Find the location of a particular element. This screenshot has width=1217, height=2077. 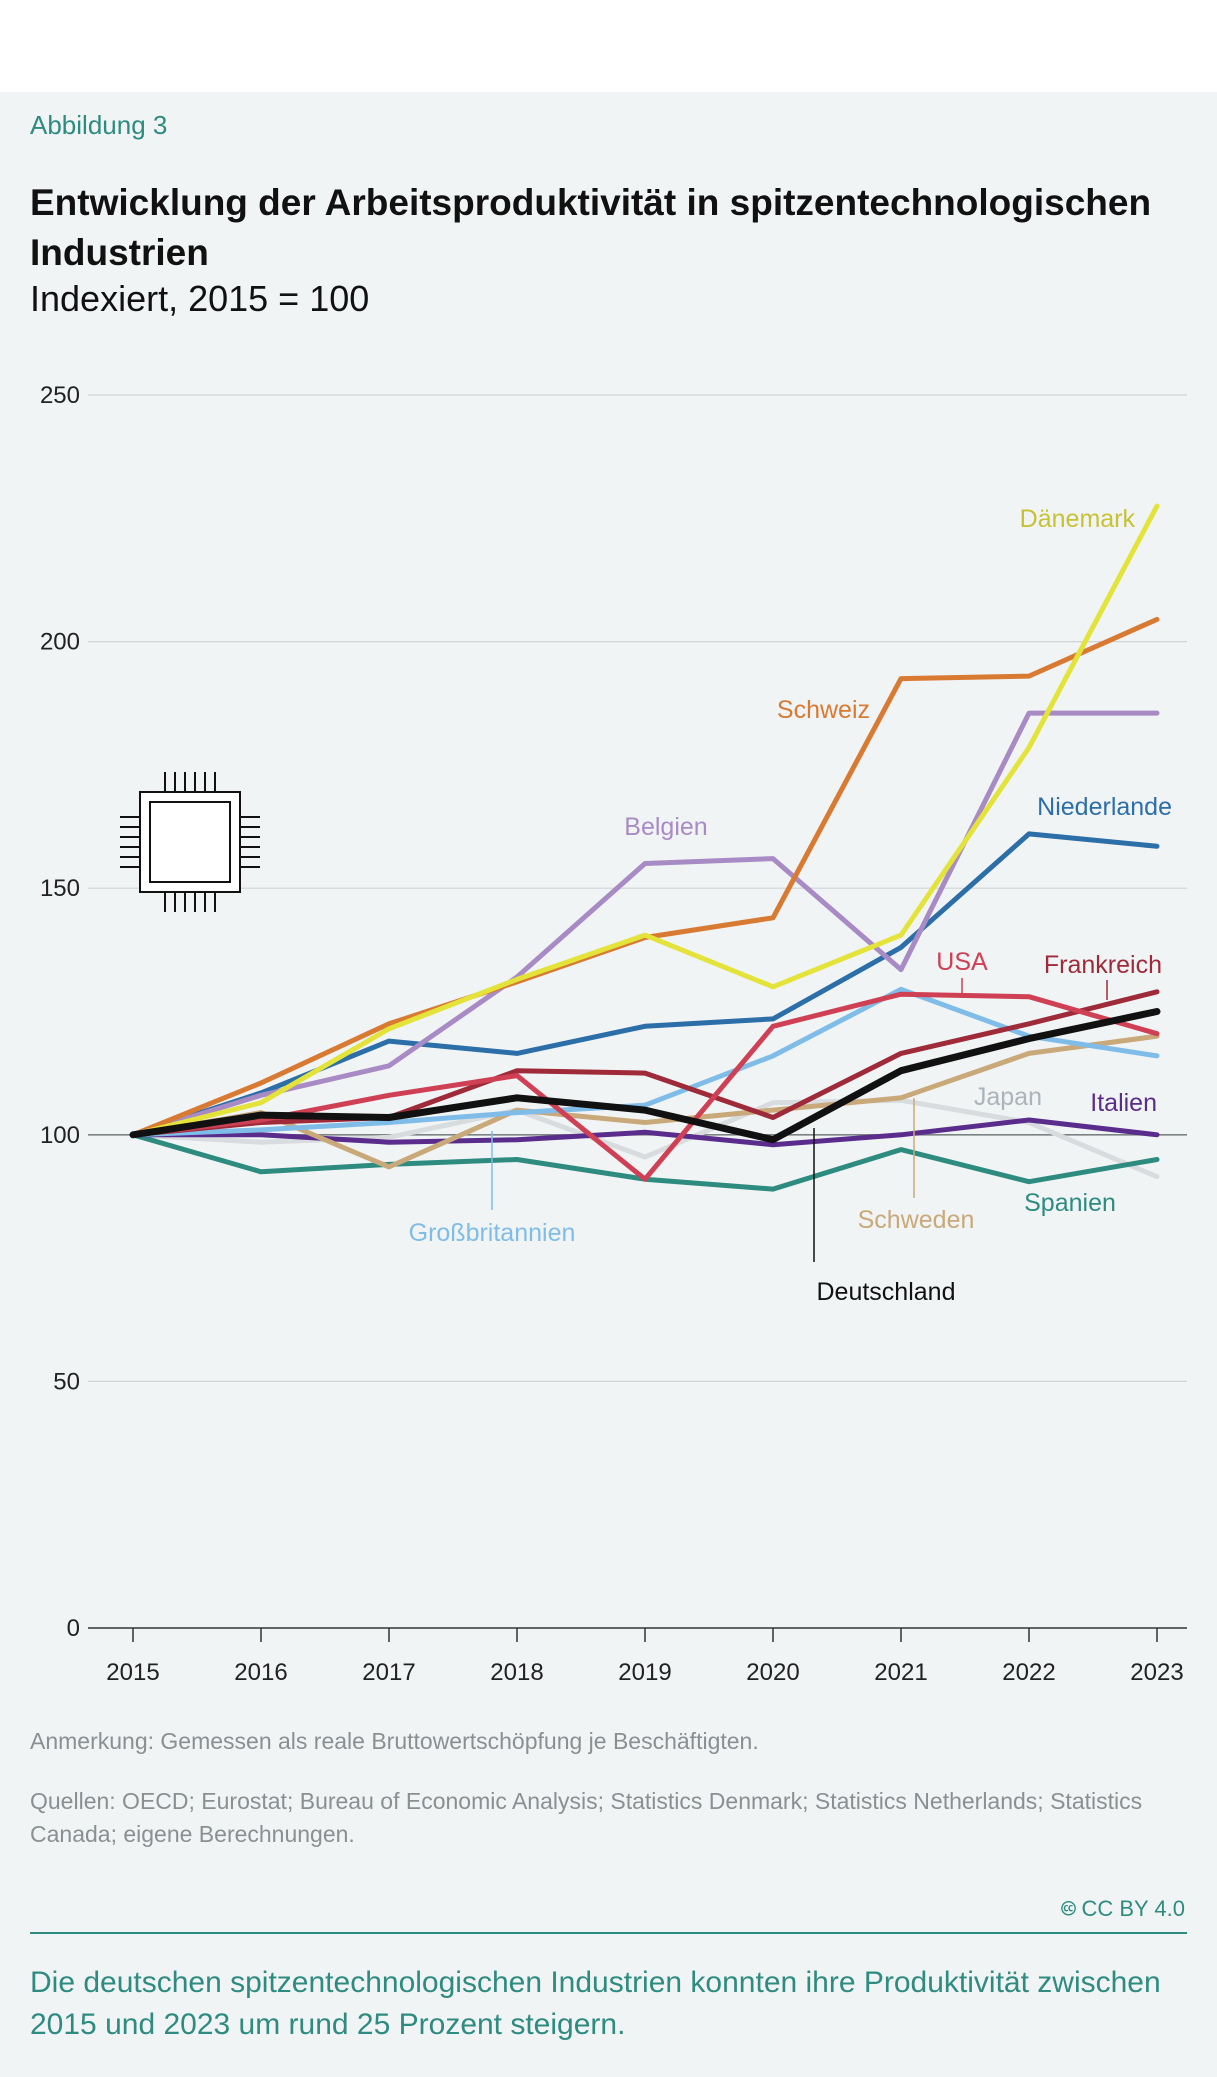

x-tick-label: 2020 is located at coordinates (772, 1672).